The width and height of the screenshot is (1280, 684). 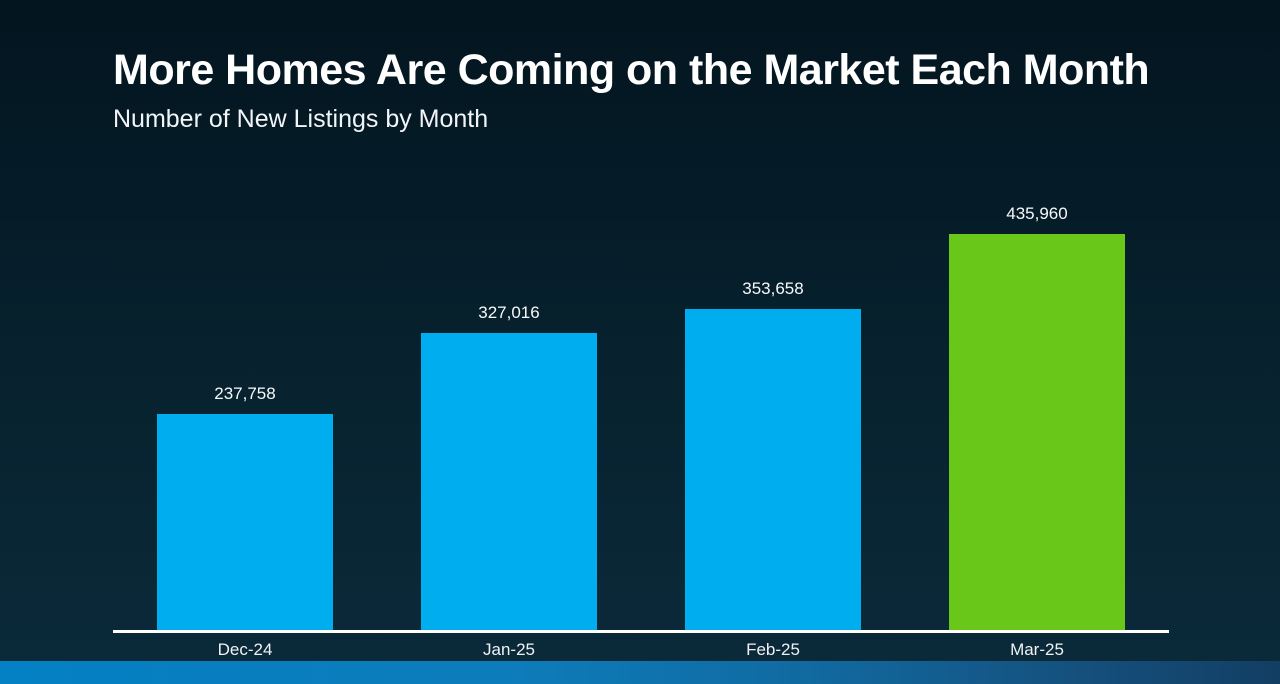 I want to click on bar-value-label: 435,960, so click(x=1037, y=213).